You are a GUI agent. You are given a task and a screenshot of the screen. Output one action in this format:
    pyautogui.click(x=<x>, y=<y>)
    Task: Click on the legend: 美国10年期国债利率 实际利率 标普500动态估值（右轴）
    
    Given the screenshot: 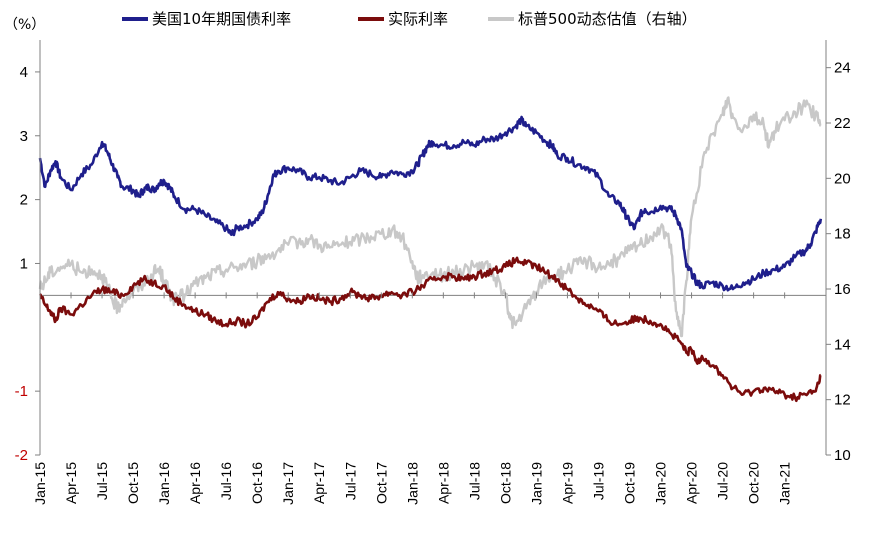 What is the action you would take?
    pyautogui.click(x=409, y=19)
    